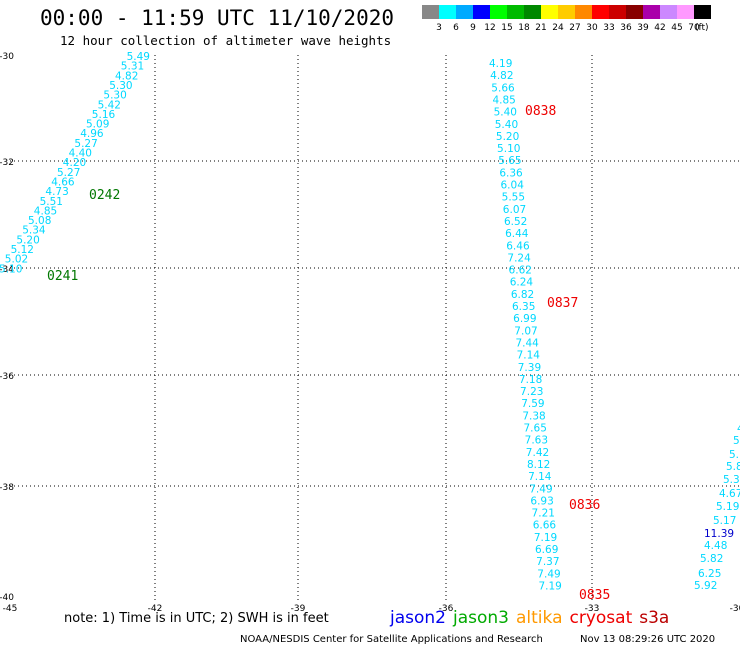 This screenshot has width=740, height=650. Describe the element at coordinates (523, 307) in the screenshot. I see `wave-height-value: 6.35` at that location.